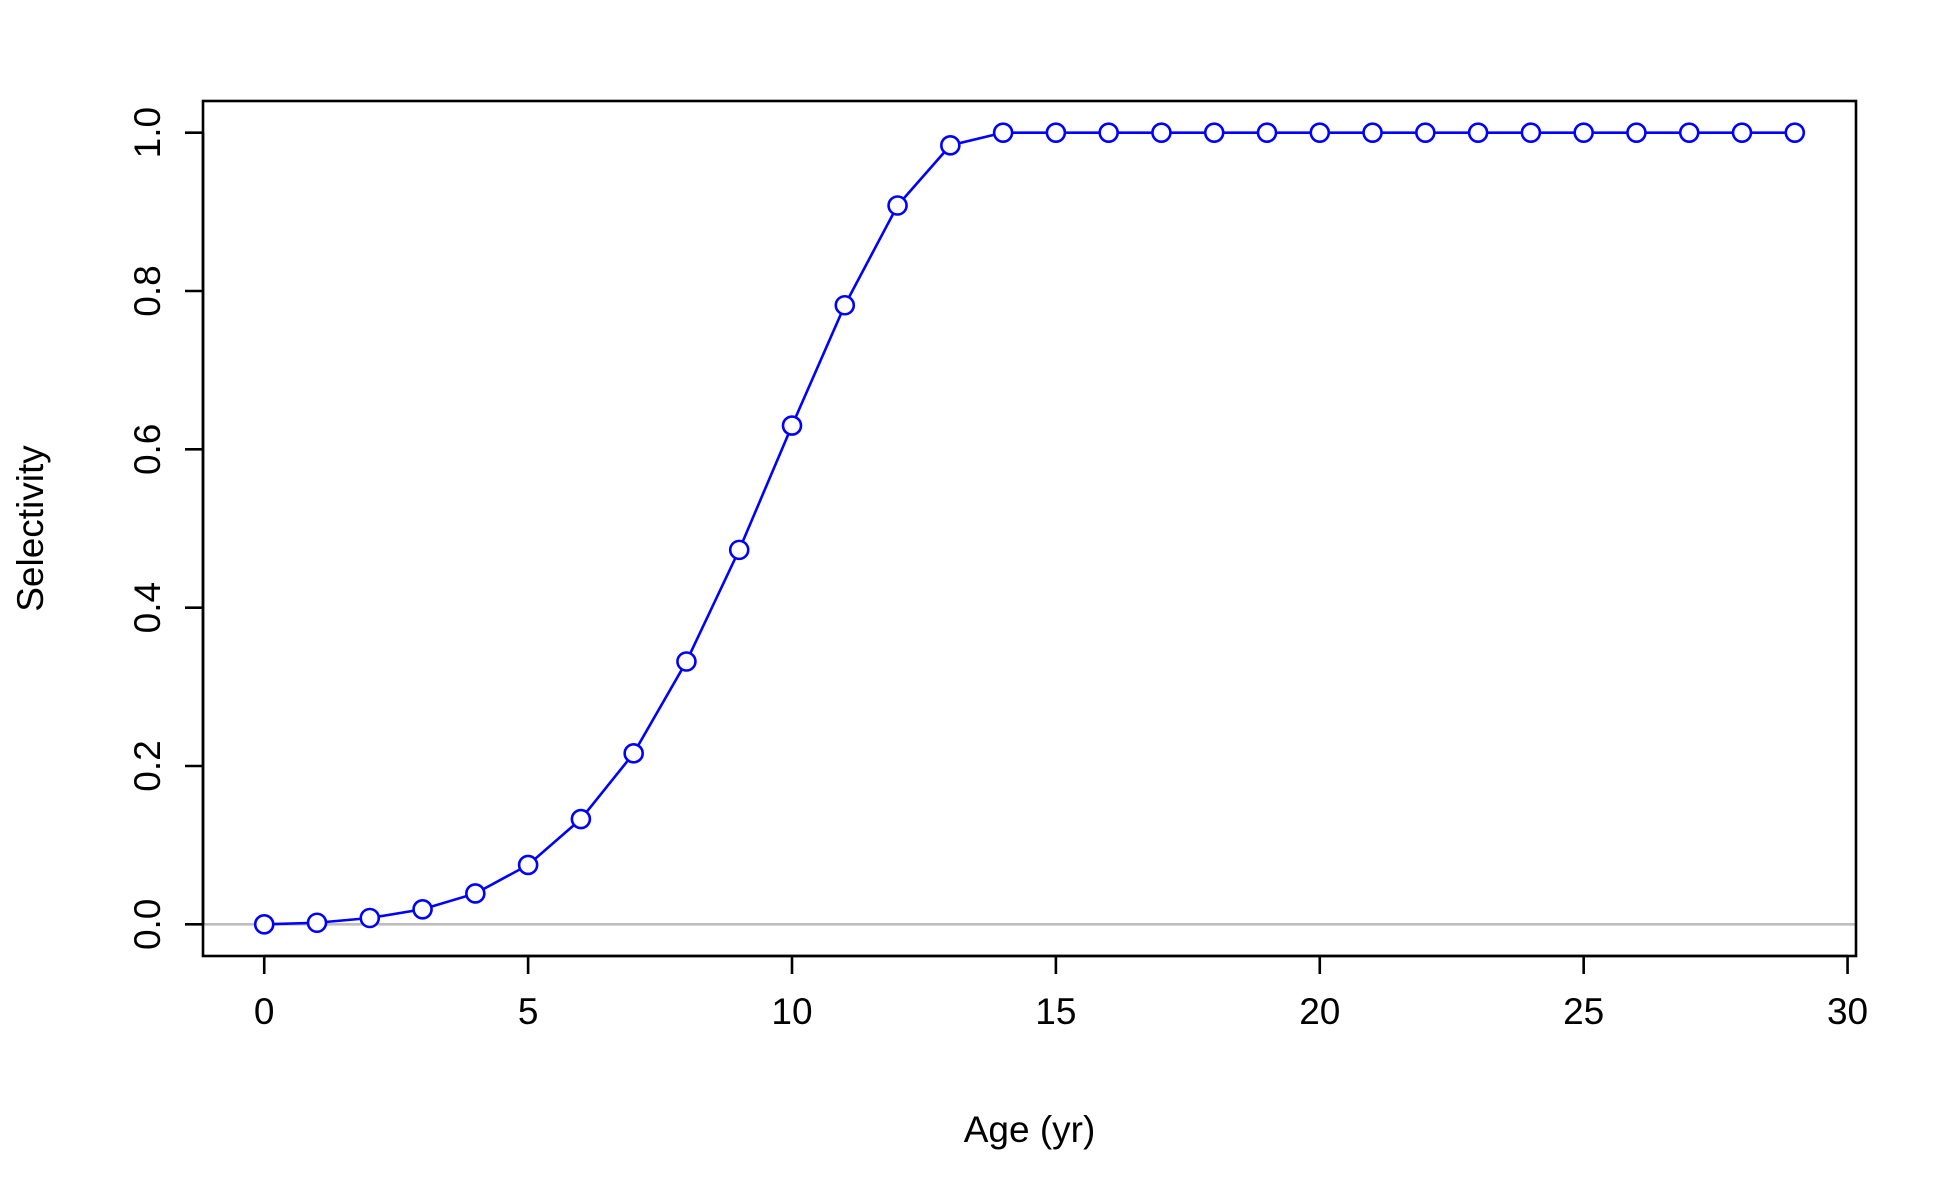  Describe the element at coordinates (1319, 1011) in the screenshot. I see `x-tick-label: 20` at that location.